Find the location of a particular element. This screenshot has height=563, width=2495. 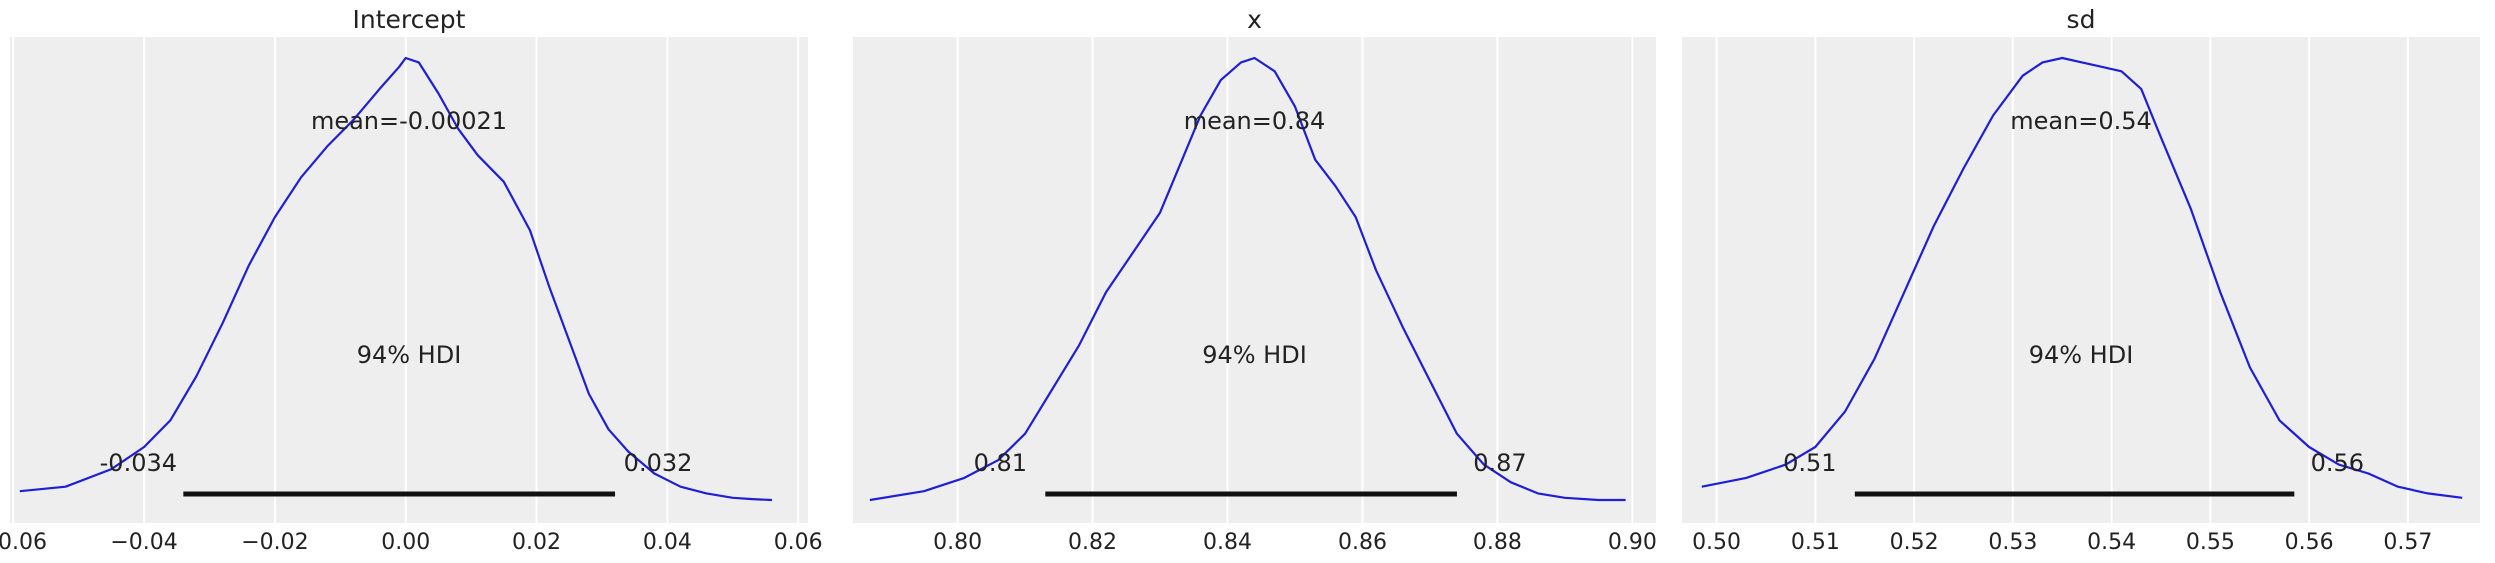

x-tick-label: −0.04 is located at coordinates (143, 542).